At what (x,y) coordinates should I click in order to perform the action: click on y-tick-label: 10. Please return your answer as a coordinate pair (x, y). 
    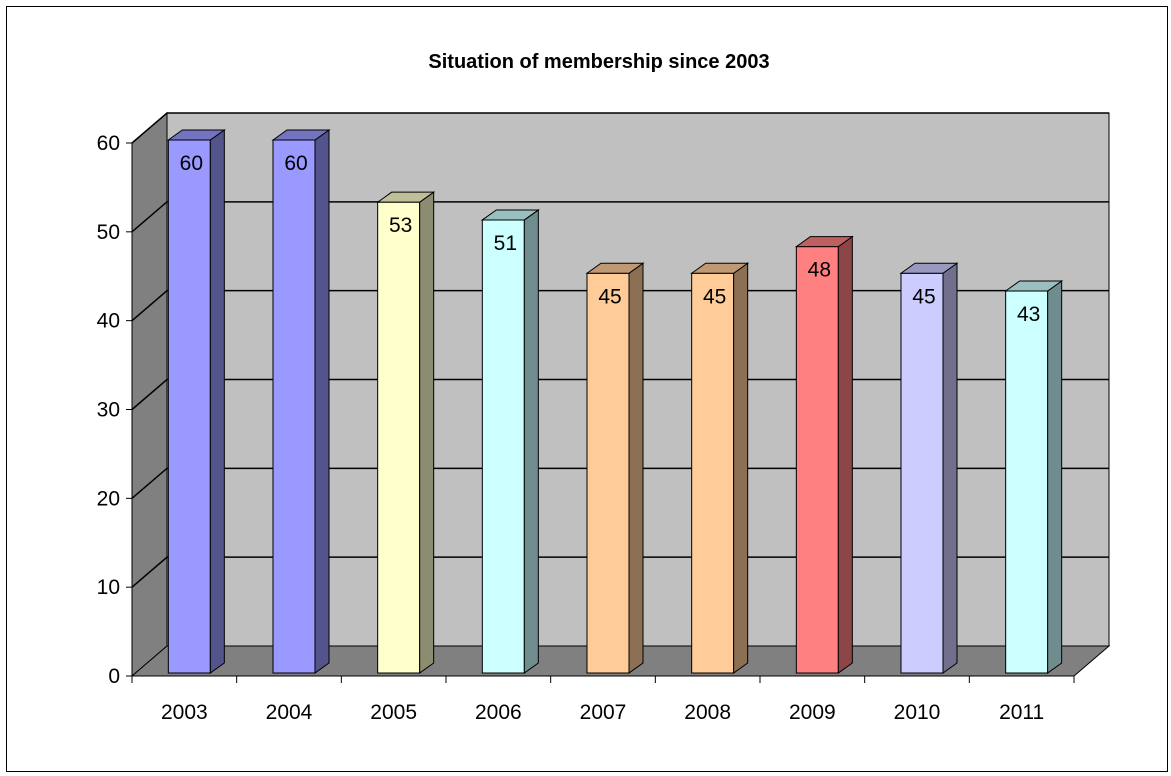
    Looking at the image, I should click on (108, 587).